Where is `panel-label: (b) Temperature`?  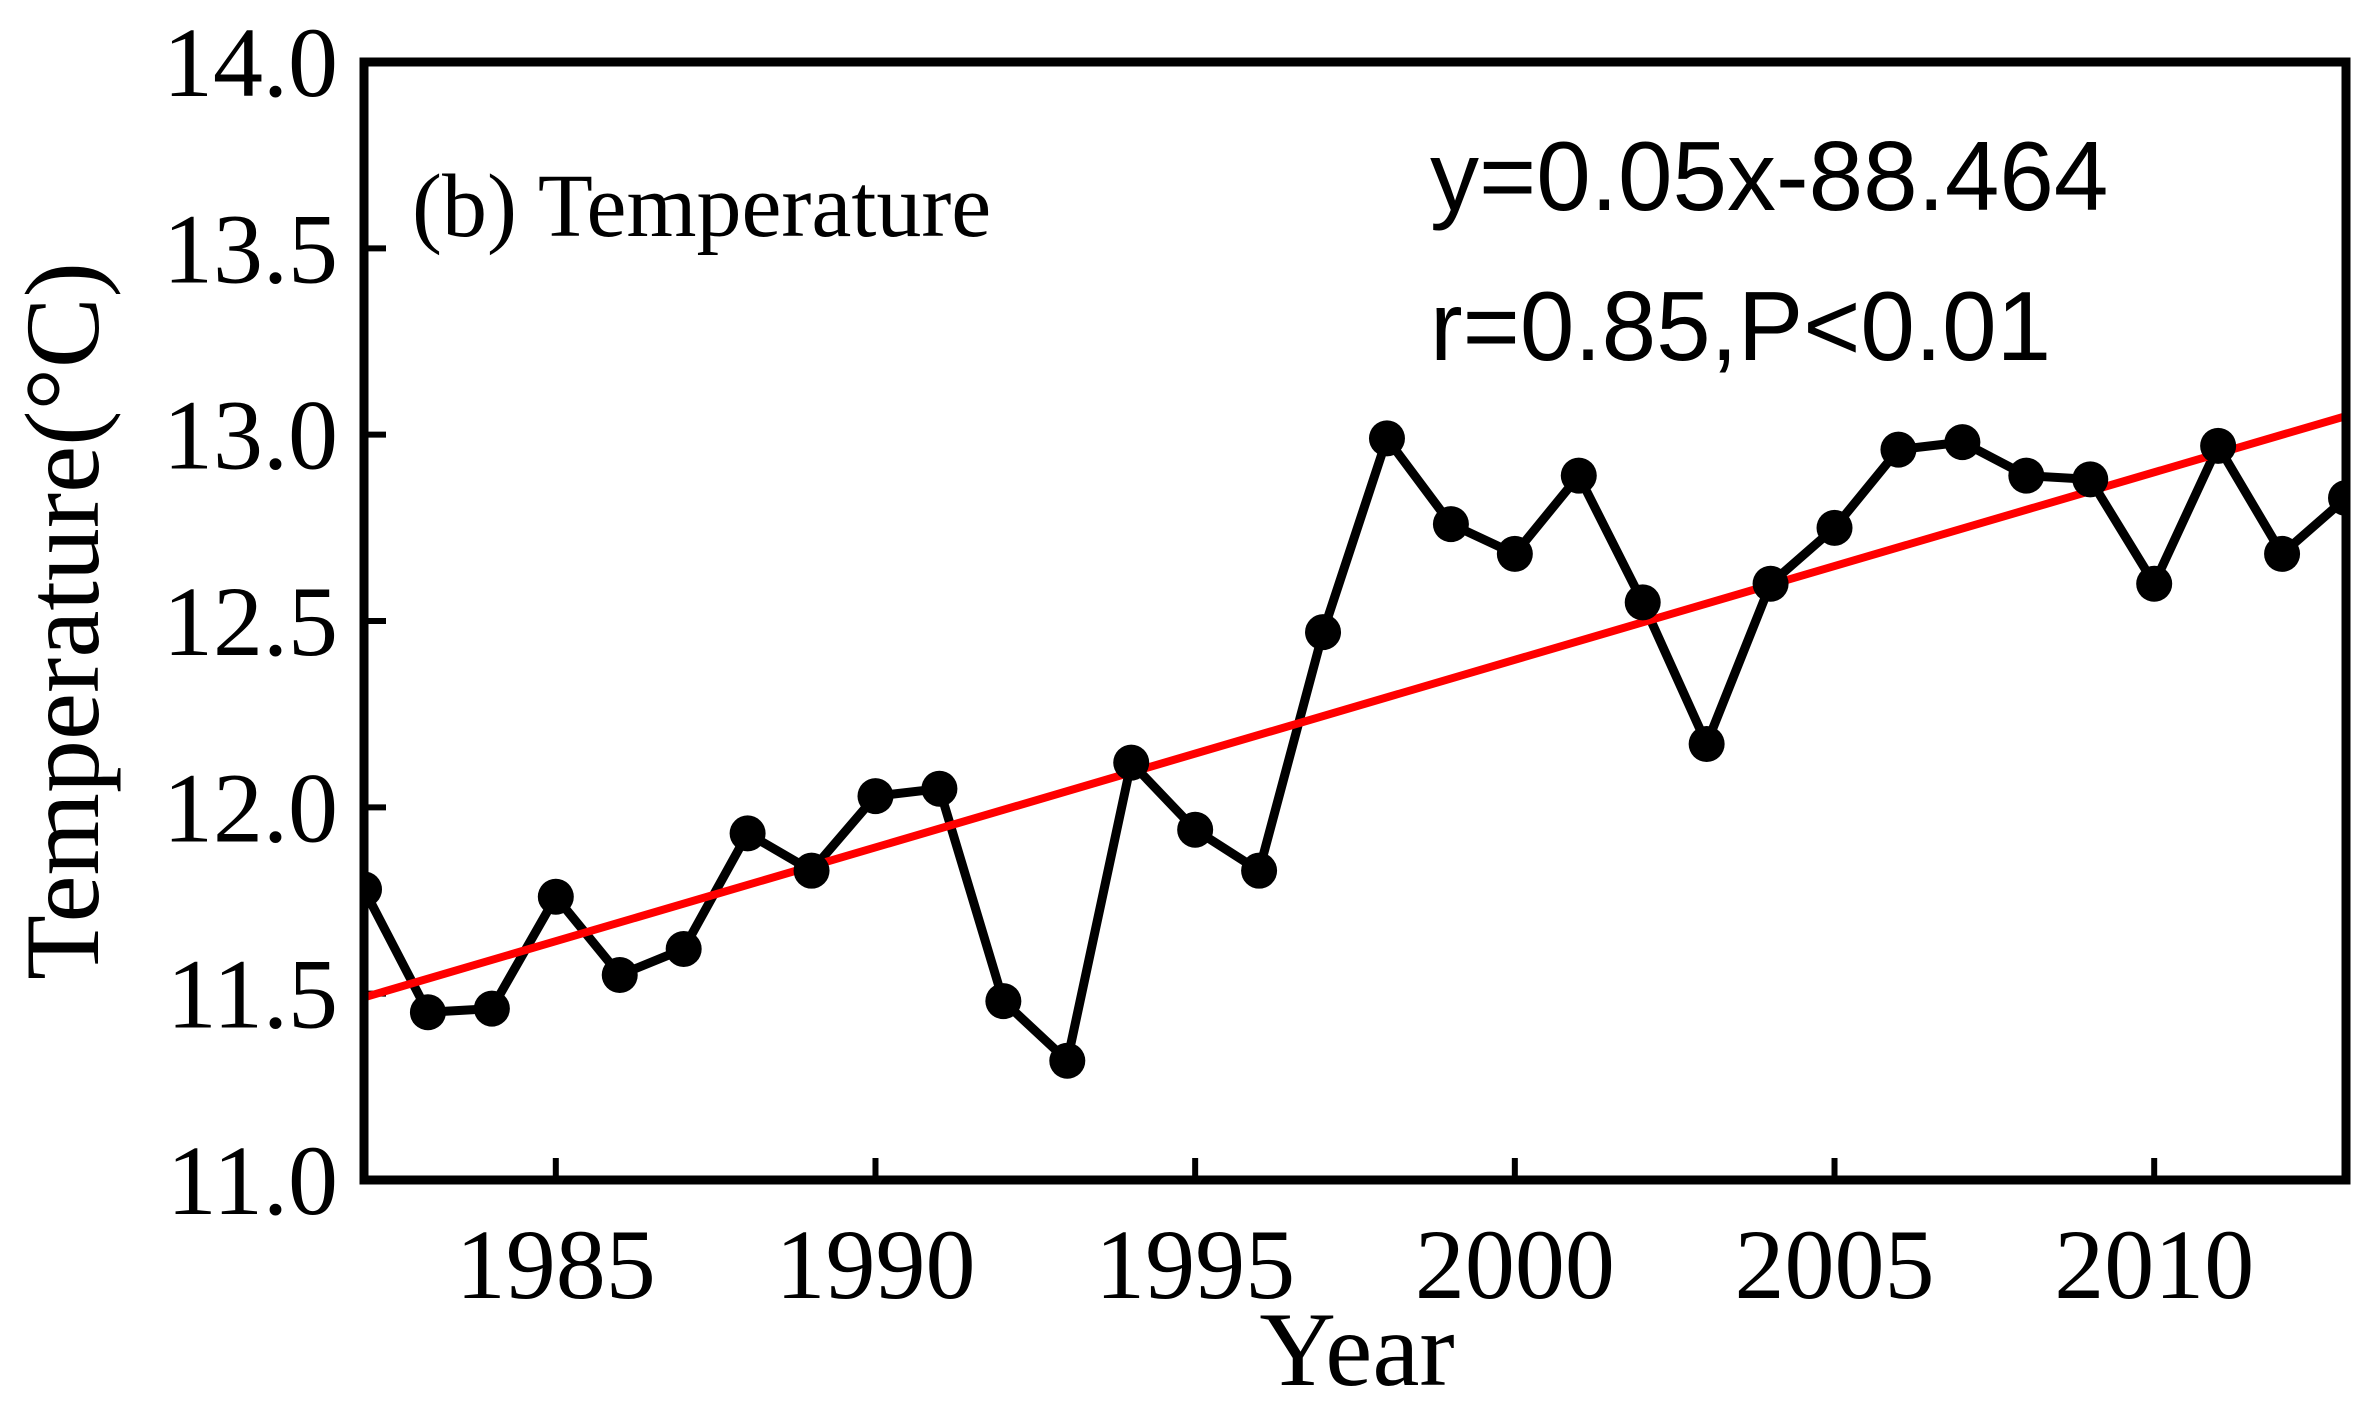 panel-label: (b) Temperature is located at coordinates (701, 206).